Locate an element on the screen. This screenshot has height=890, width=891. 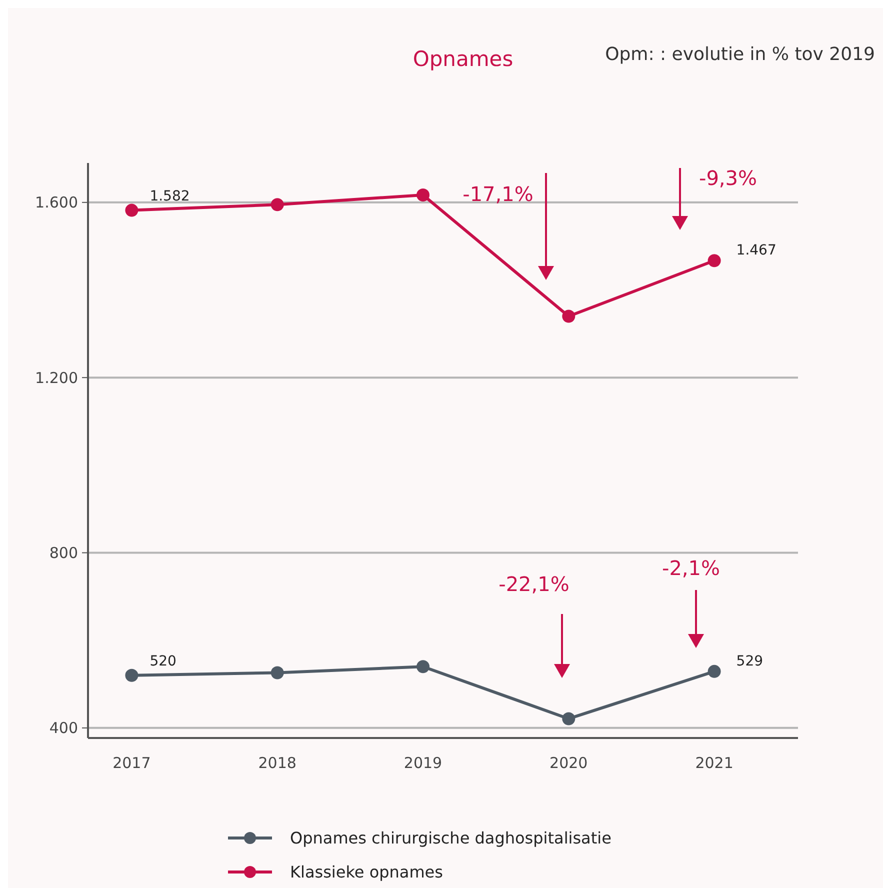
annotation: -9,3% is located at coordinates (728, 178).